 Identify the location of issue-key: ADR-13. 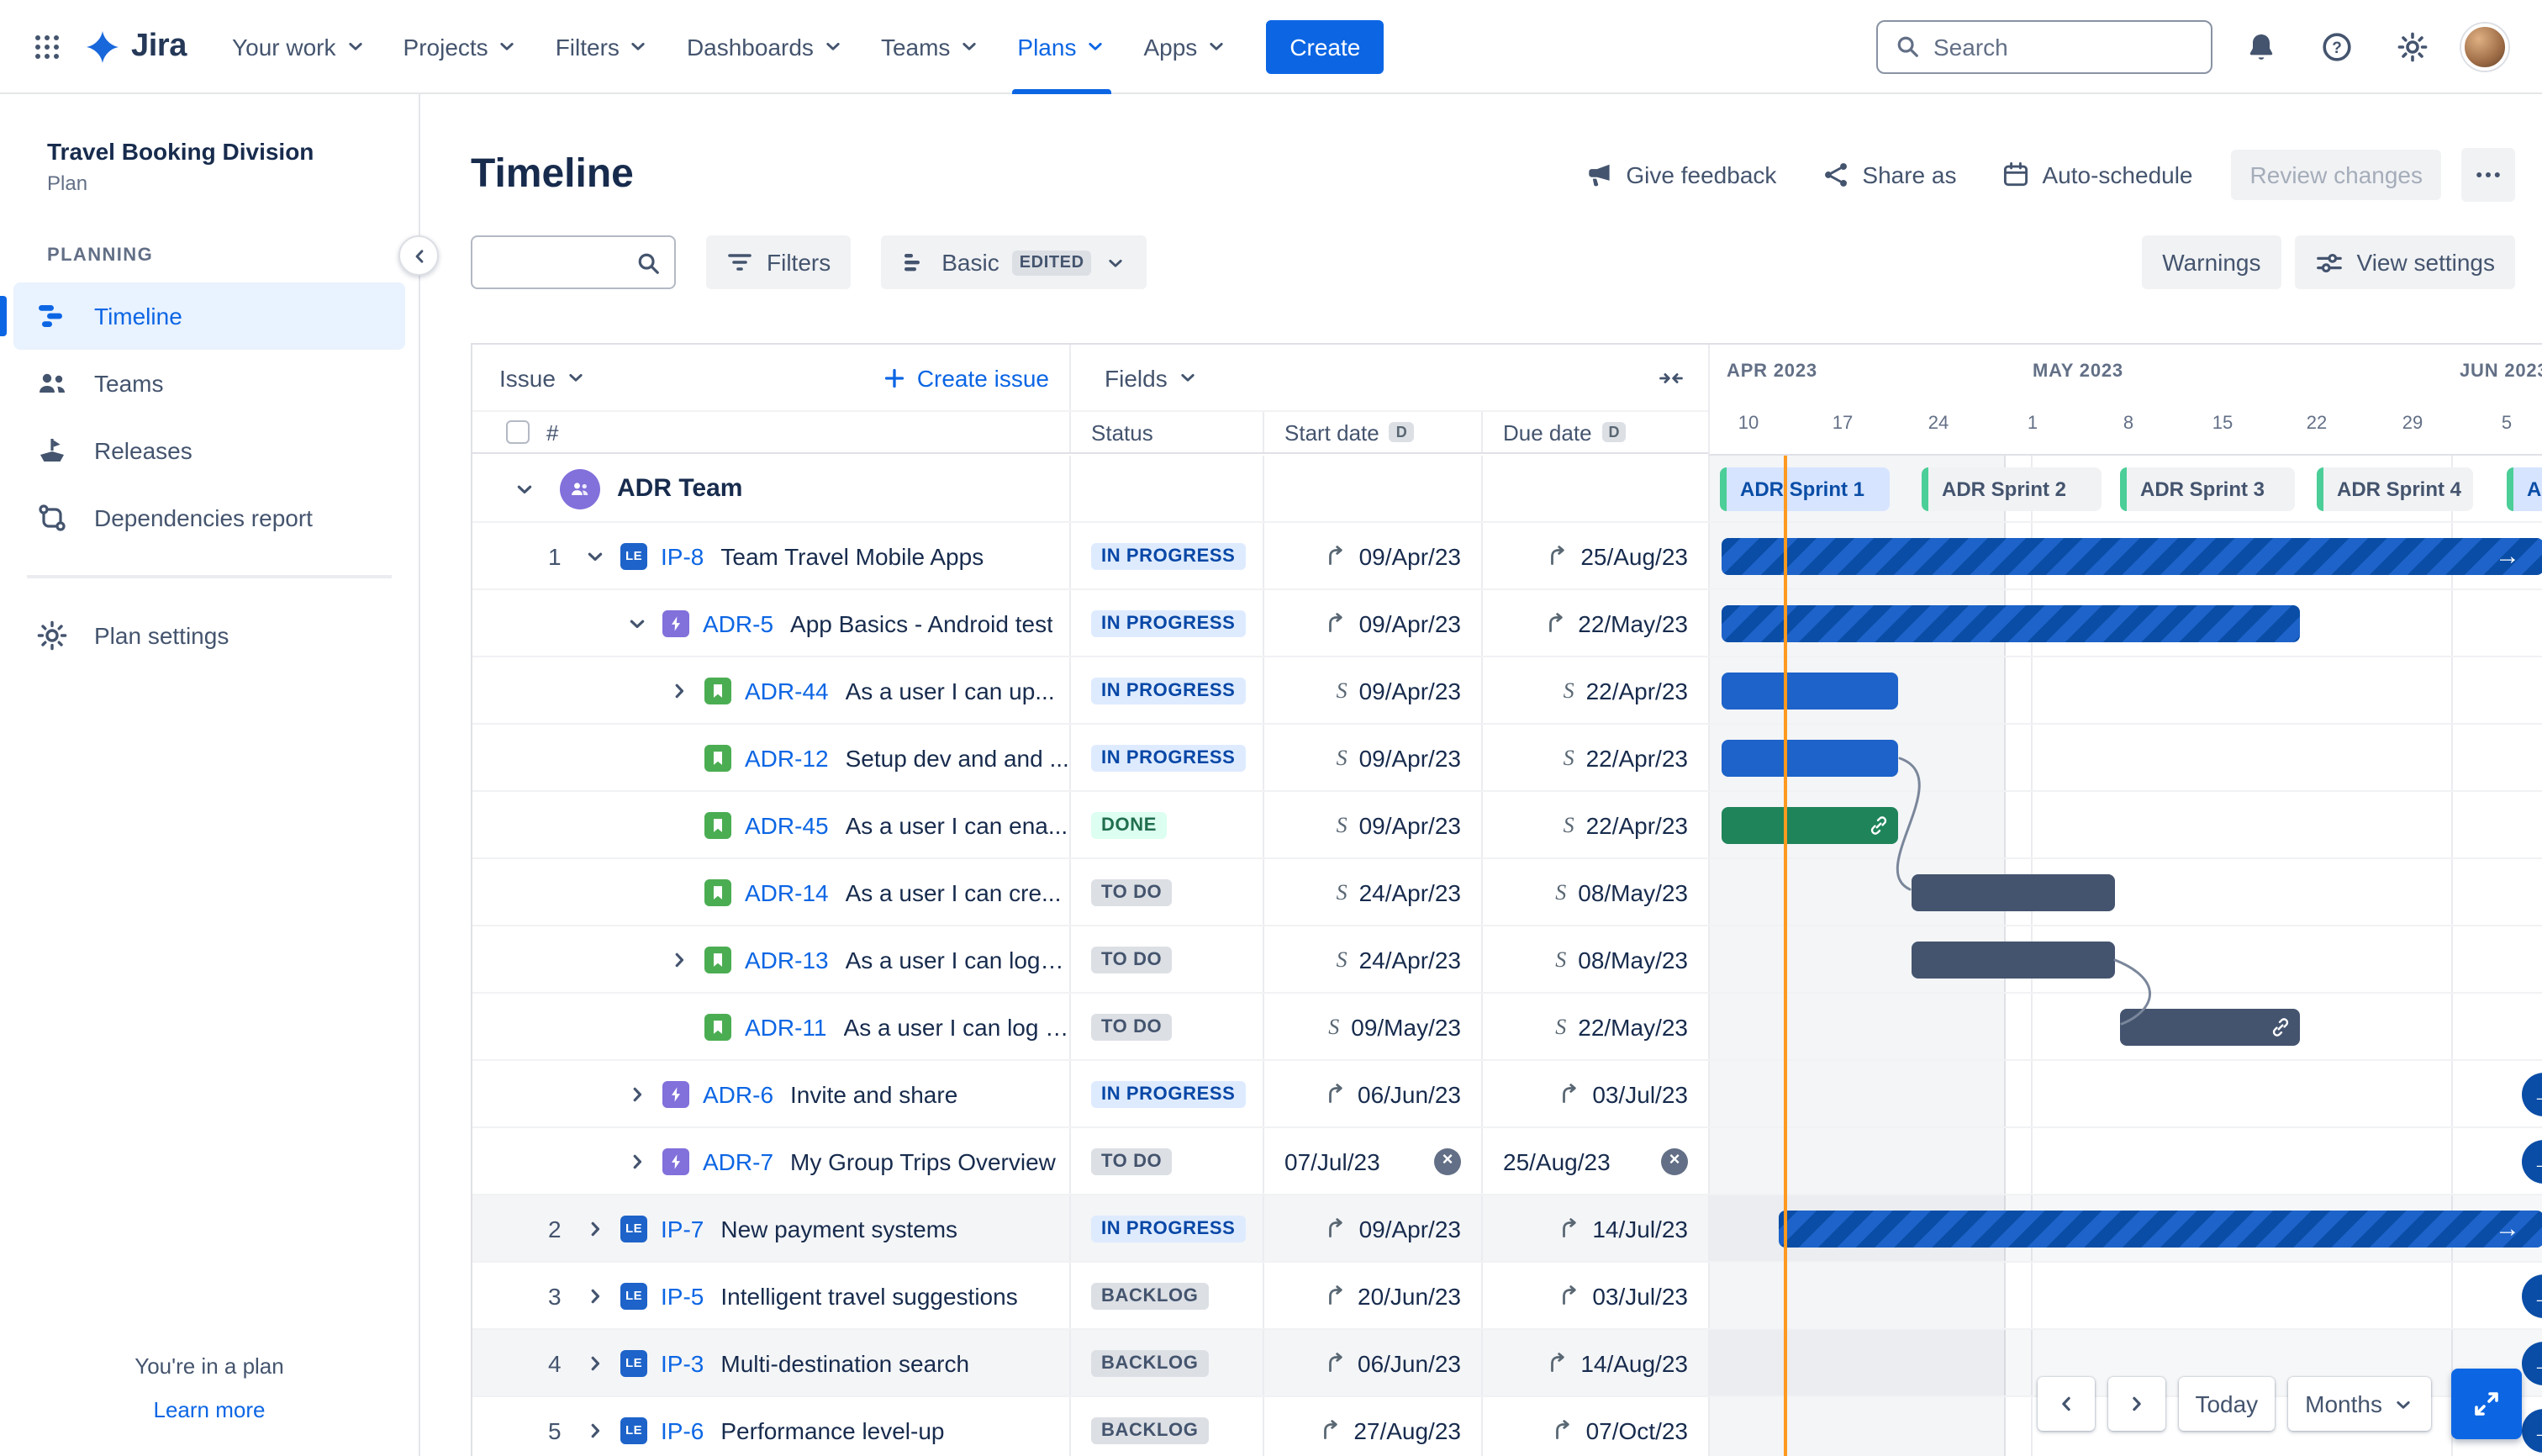
(787, 959).